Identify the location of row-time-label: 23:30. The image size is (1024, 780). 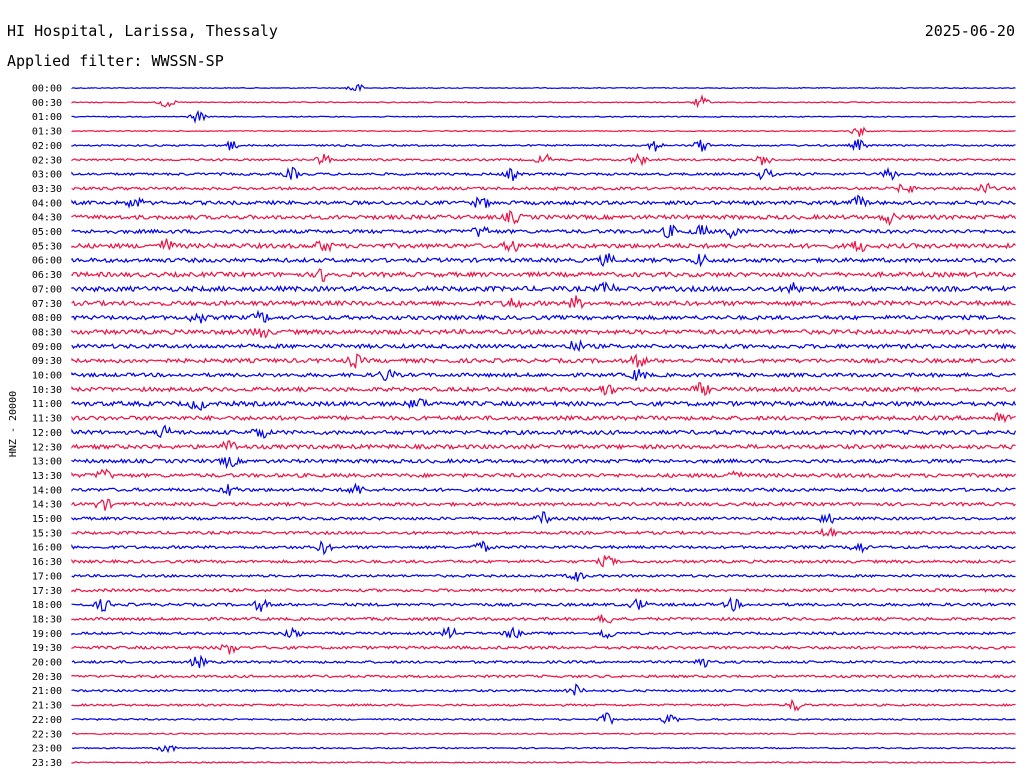
(47, 763).